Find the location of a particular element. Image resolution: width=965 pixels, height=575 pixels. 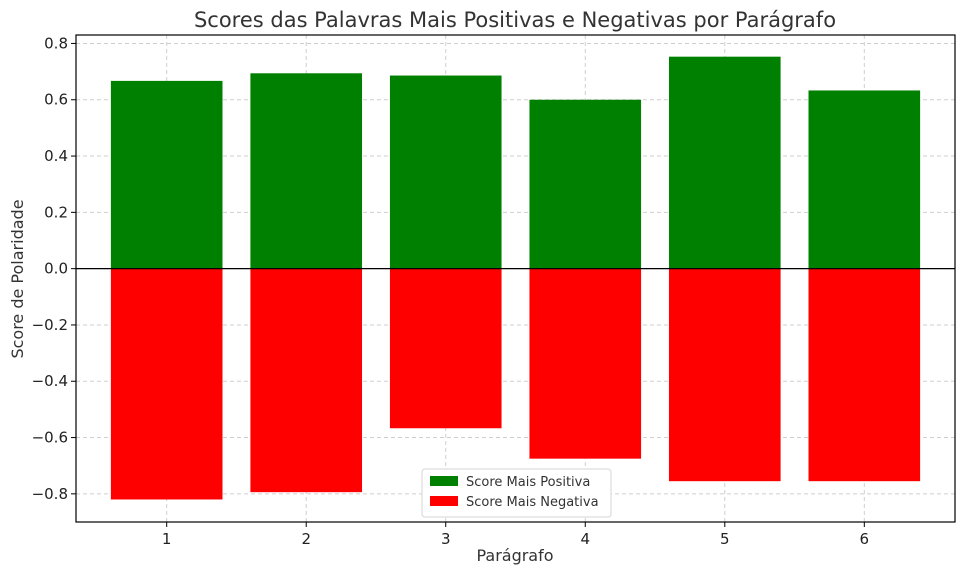

y-tick-label: −0.2 is located at coordinates (50, 325).